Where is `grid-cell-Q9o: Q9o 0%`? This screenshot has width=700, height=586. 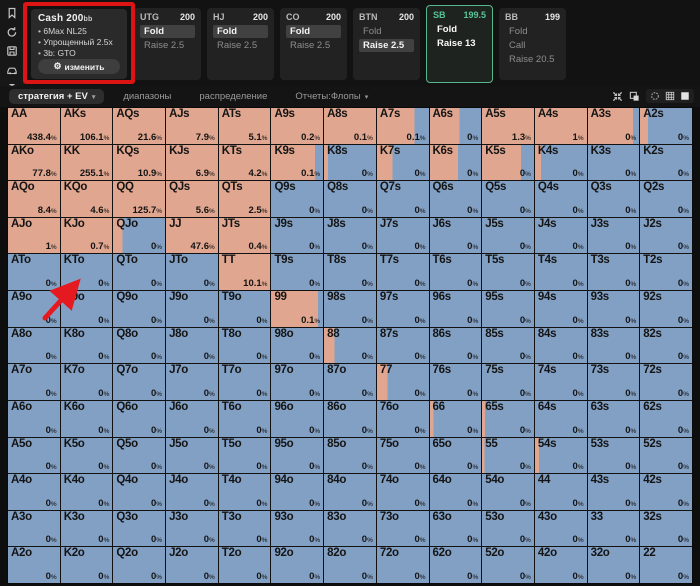
grid-cell-Q9o: Q9o 0% is located at coordinates (139, 309).